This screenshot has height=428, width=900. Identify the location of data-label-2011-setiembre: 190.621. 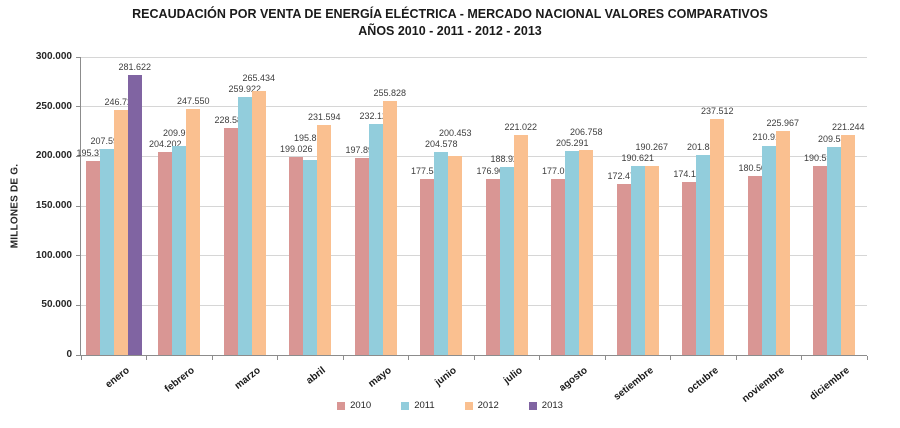
(638, 157).